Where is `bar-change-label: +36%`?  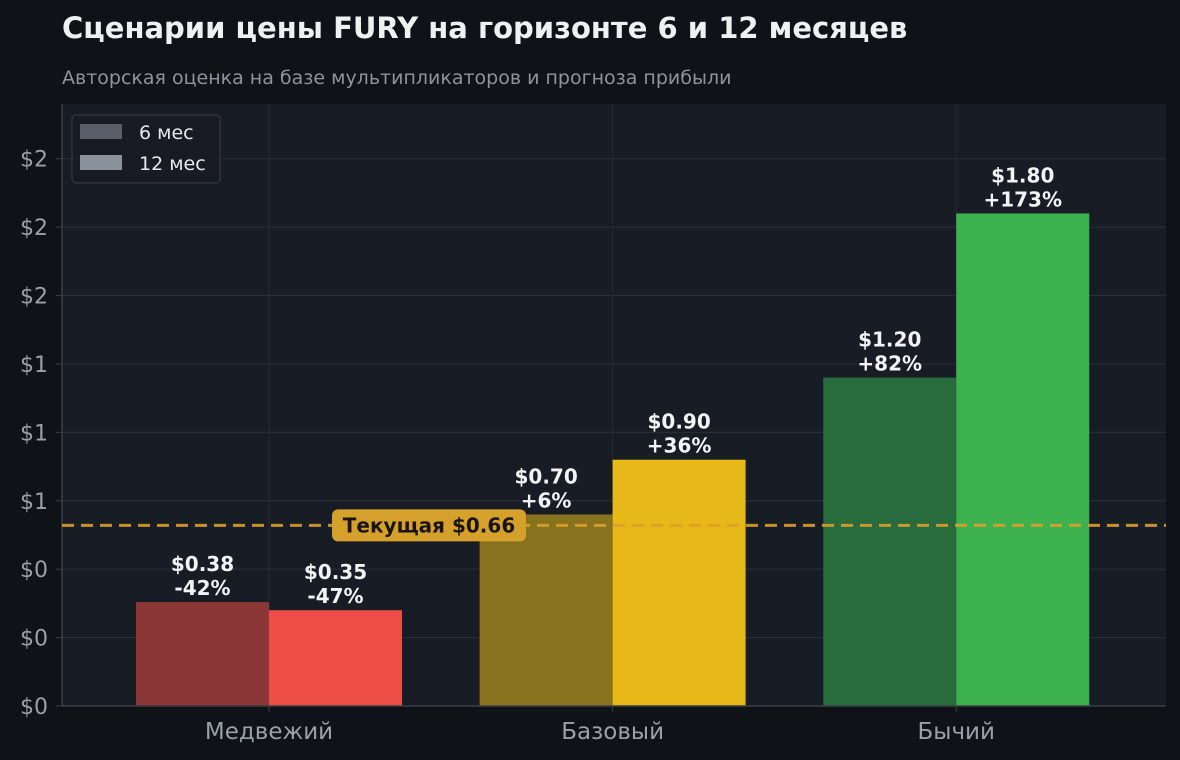
bar-change-label: +36% is located at coordinates (679, 446).